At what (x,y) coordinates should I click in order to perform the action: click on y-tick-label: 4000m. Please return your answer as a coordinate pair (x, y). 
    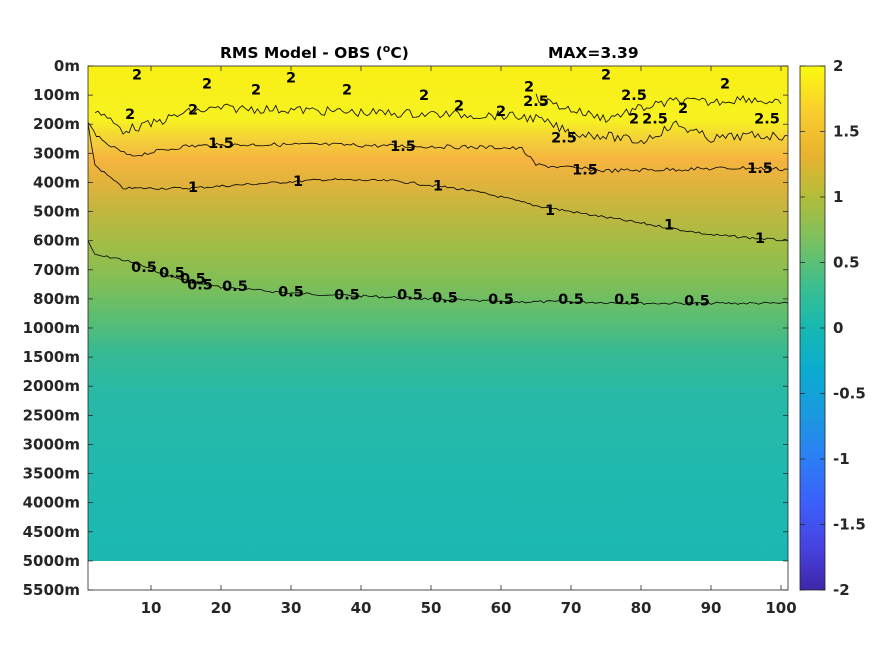
    Looking at the image, I should click on (51, 503).